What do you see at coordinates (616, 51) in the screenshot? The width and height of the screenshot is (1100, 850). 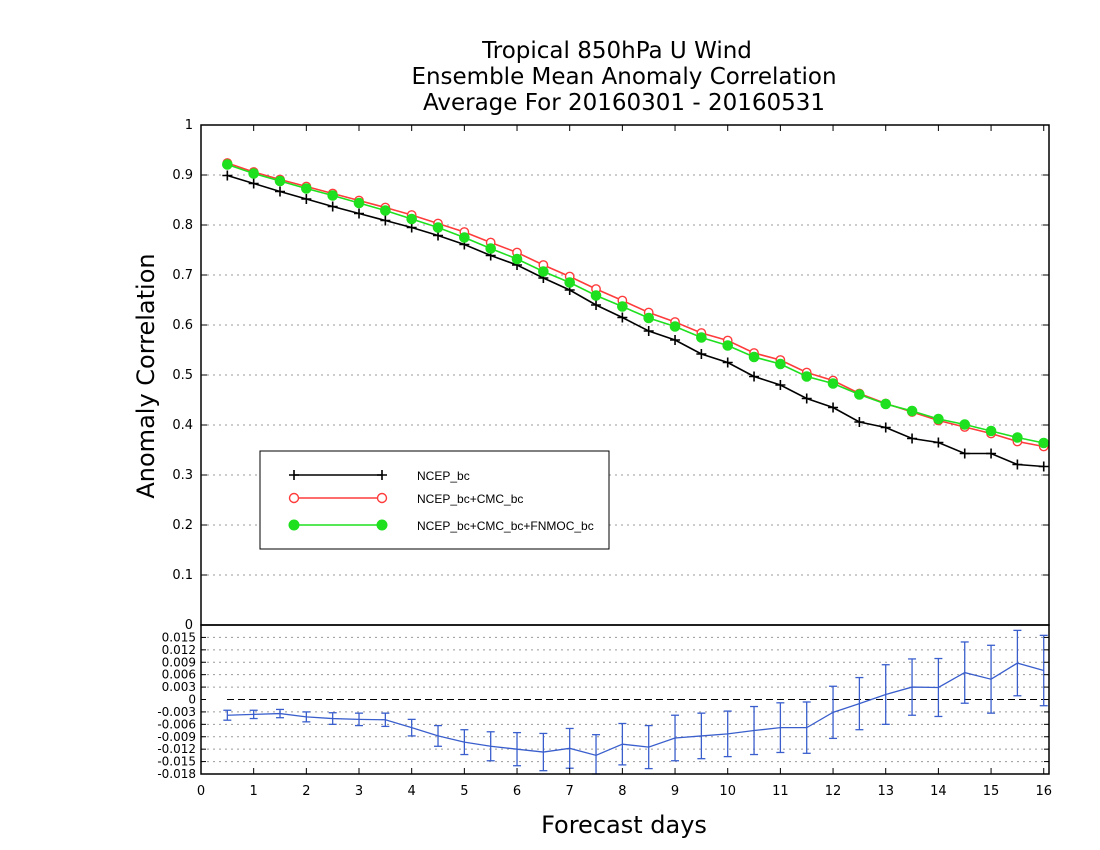 I see `chart-title-line-1: Tropical 850hPa U Wind` at bounding box center [616, 51].